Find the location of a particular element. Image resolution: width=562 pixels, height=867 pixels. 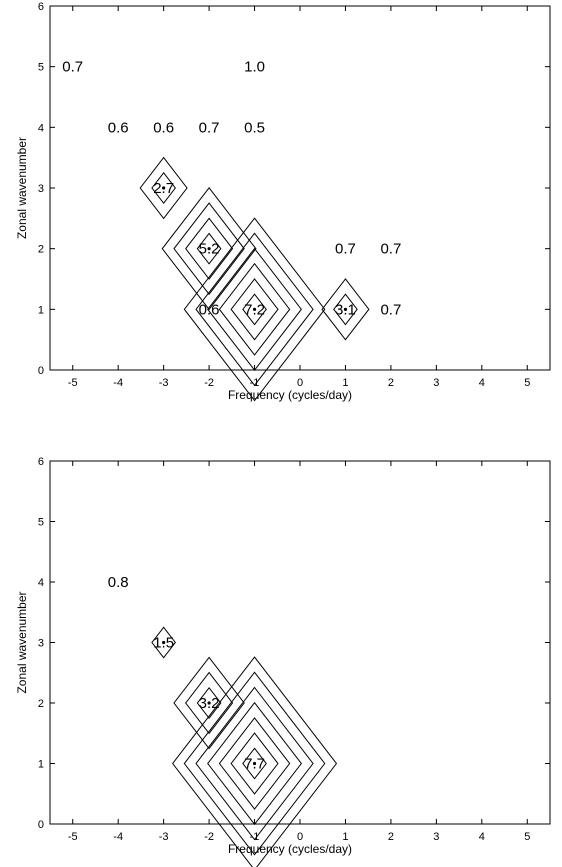

value-label: 1.0 is located at coordinates (254, 67).